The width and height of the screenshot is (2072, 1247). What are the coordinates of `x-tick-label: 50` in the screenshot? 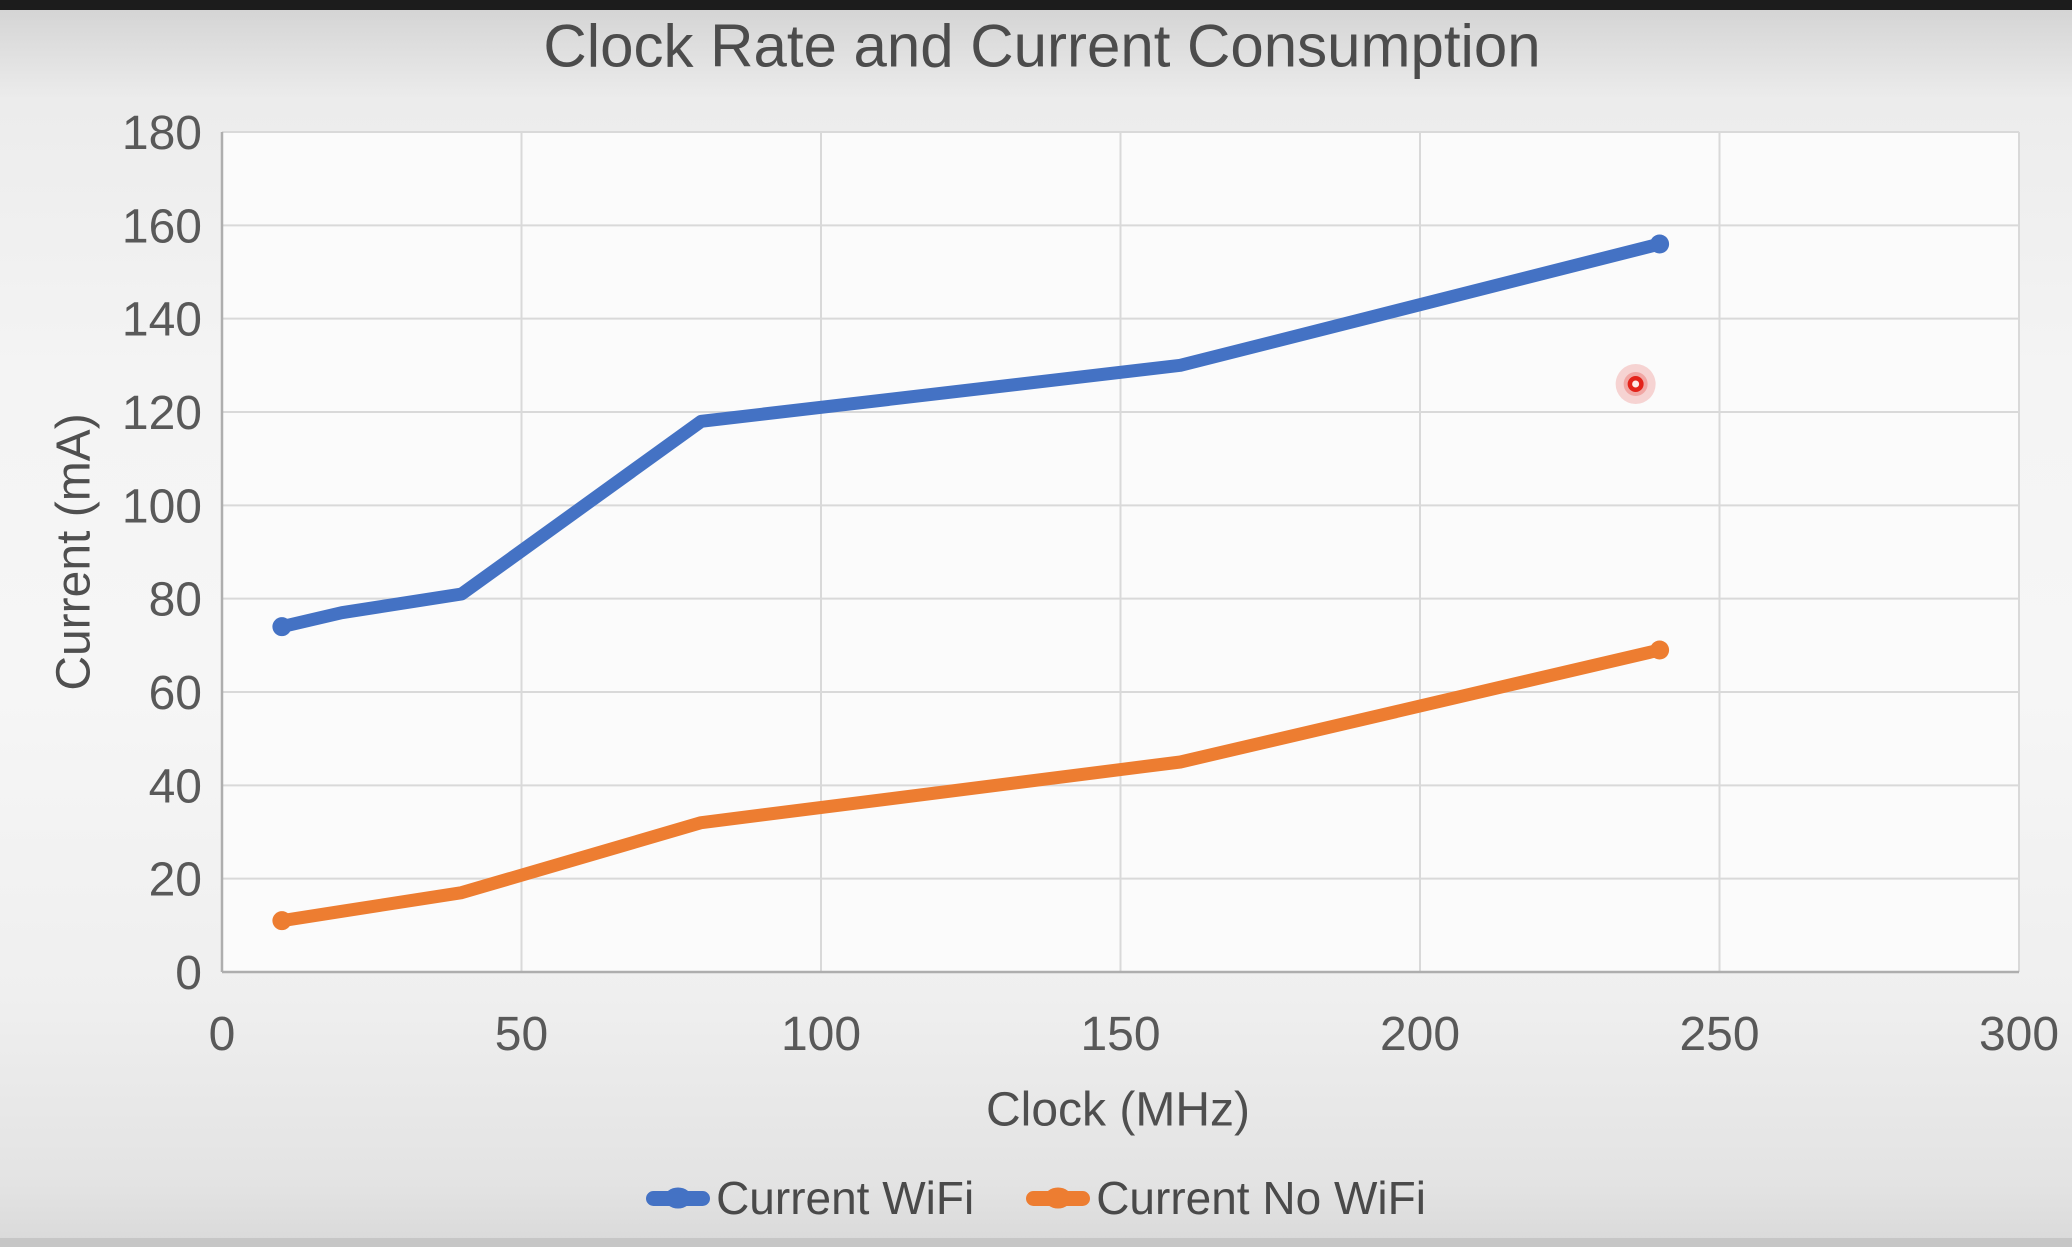 It's located at (521, 1034).